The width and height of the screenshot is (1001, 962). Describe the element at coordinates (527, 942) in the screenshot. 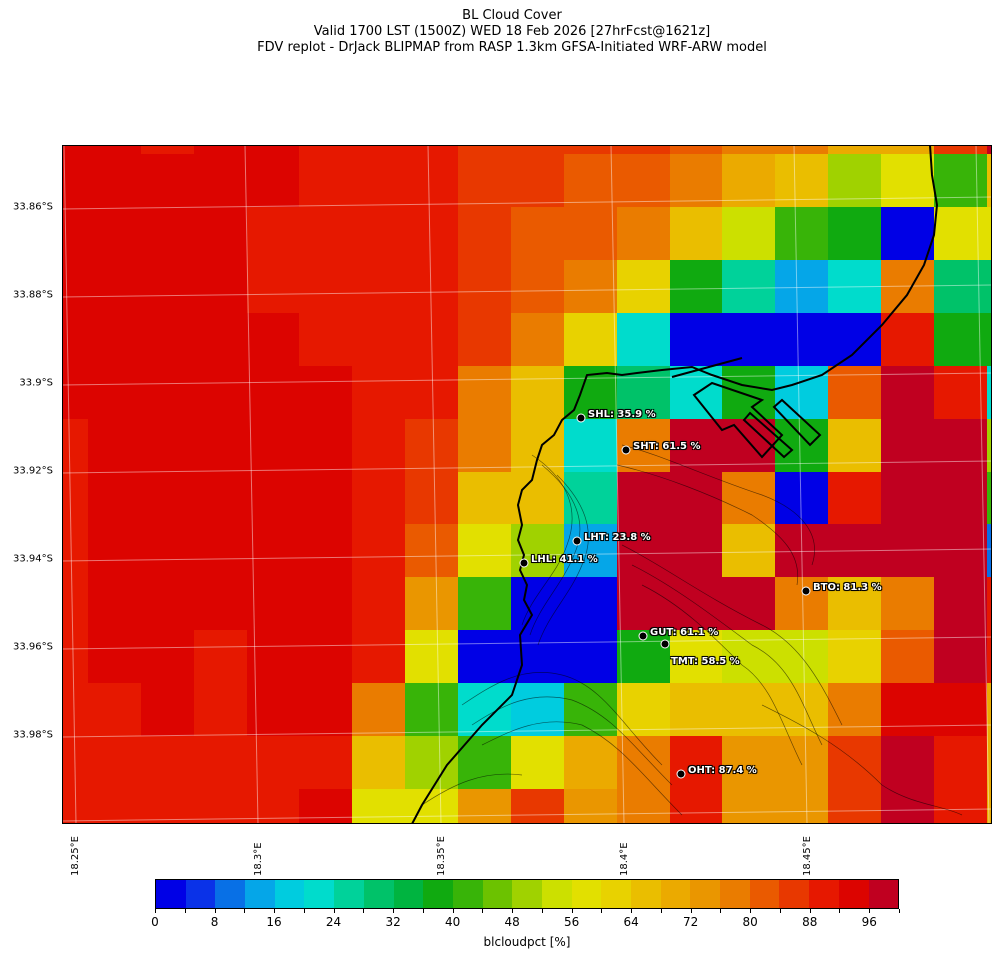

I see `colorbar-label: blcloudpct [%]` at that location.